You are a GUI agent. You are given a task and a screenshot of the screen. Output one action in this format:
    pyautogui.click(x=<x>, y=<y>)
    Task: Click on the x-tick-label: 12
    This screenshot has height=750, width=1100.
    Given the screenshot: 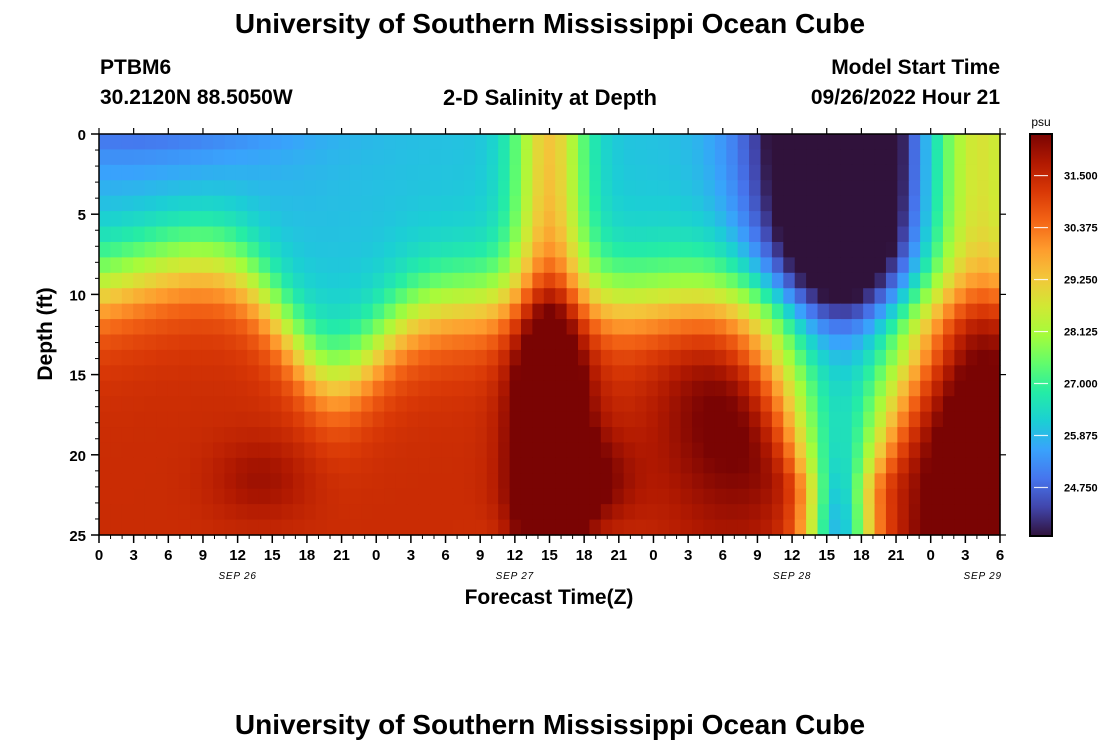 What is the action you would take?
    pyautogui.click(x=237, y=555)
    